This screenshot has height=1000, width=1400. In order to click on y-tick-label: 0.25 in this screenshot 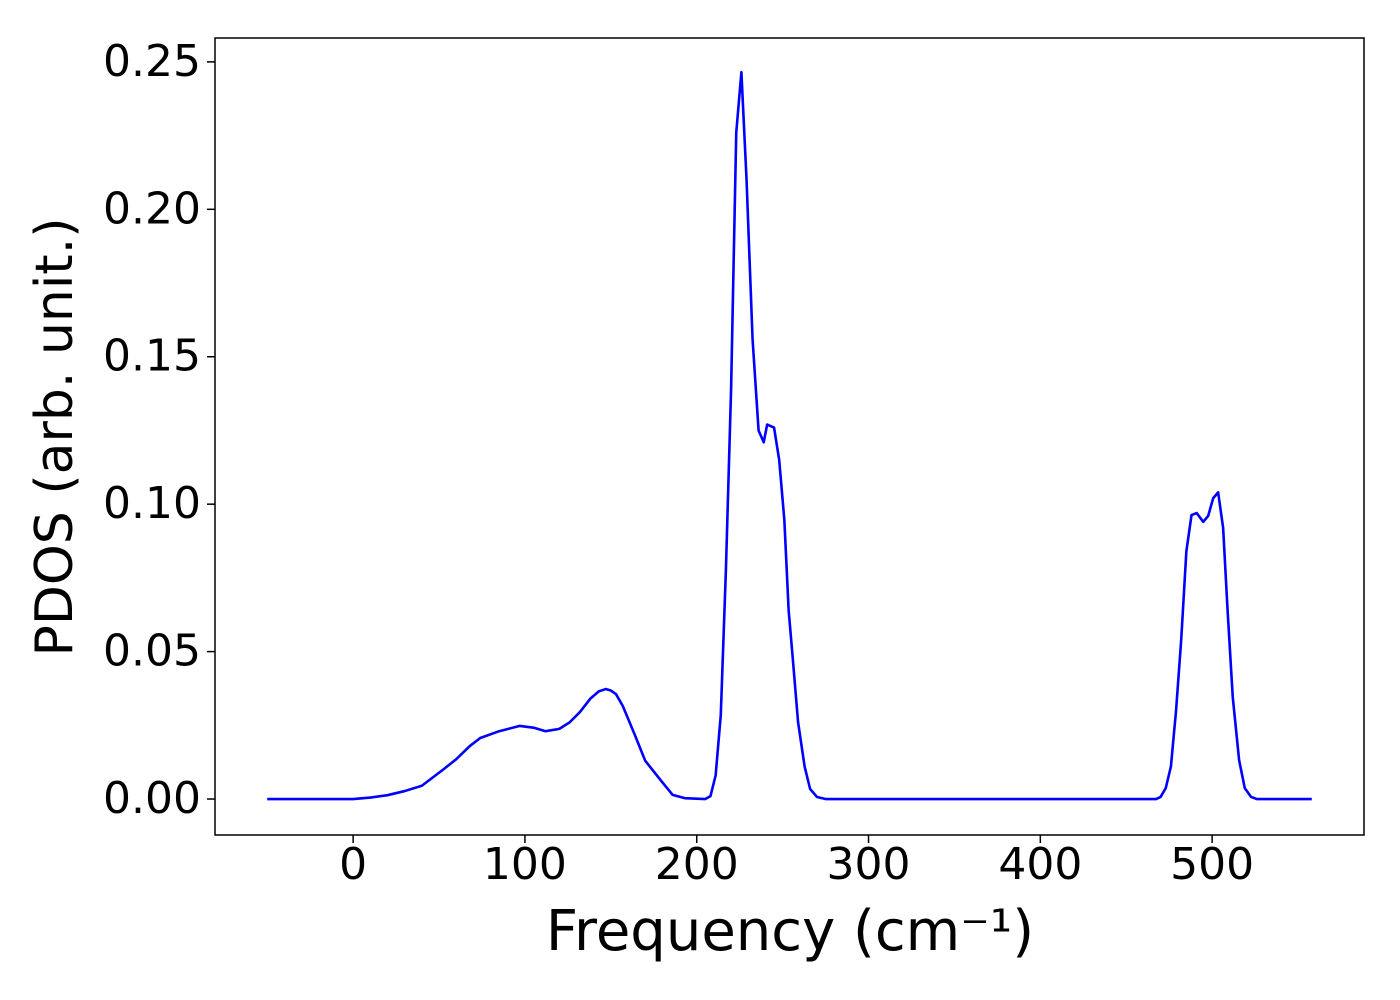, I will do `click(152, 61)`.